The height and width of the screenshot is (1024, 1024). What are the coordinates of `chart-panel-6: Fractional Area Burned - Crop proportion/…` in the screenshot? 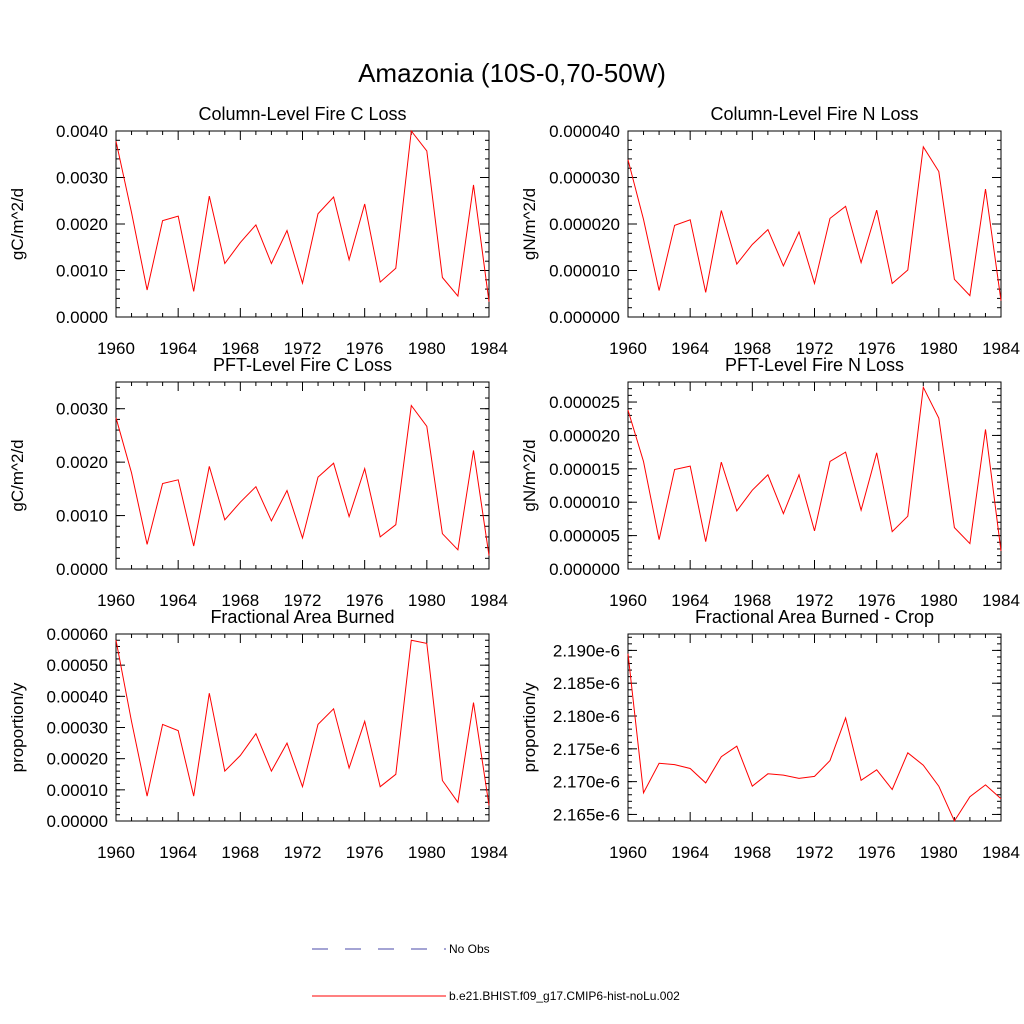 It's located at (770, 734).